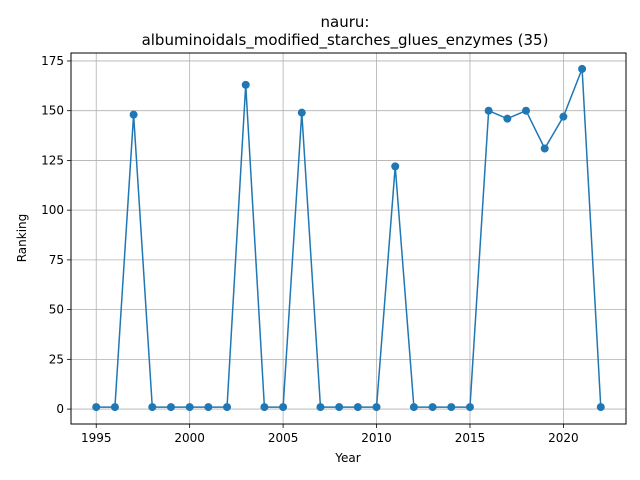  Describe the element at coordinates (189, 438) in the screenshot. I see `x-tick-label: 2000` at that location.